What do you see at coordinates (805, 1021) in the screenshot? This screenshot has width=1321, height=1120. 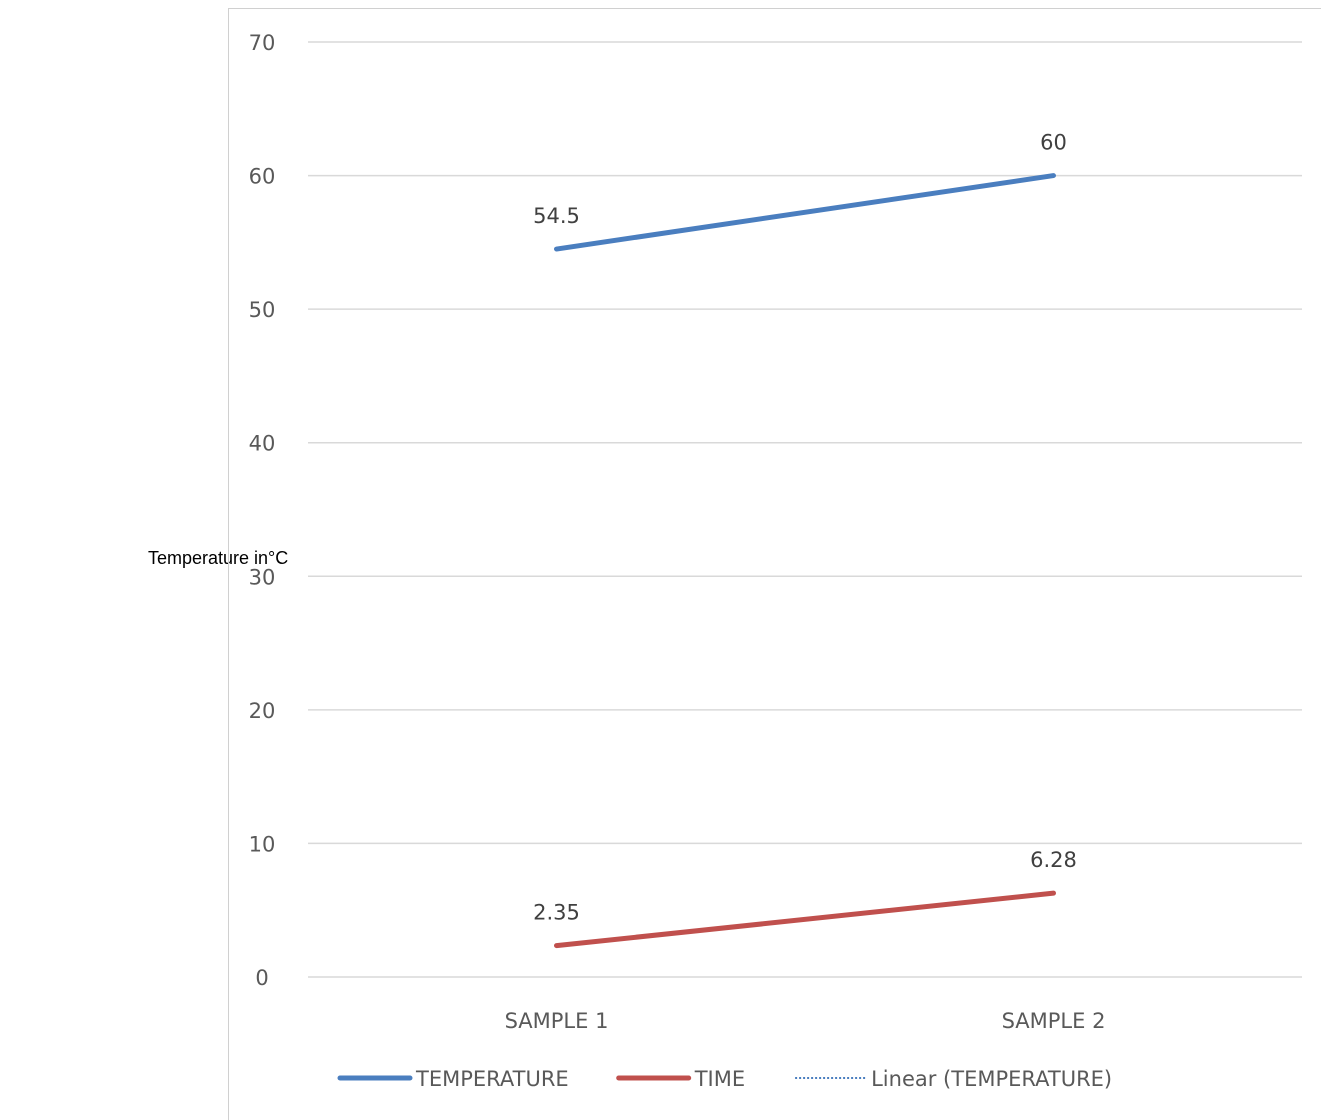 I see `x-category-labels: SAMPLE 1 SAMPLE 2` at bounding box center [805, 1021].